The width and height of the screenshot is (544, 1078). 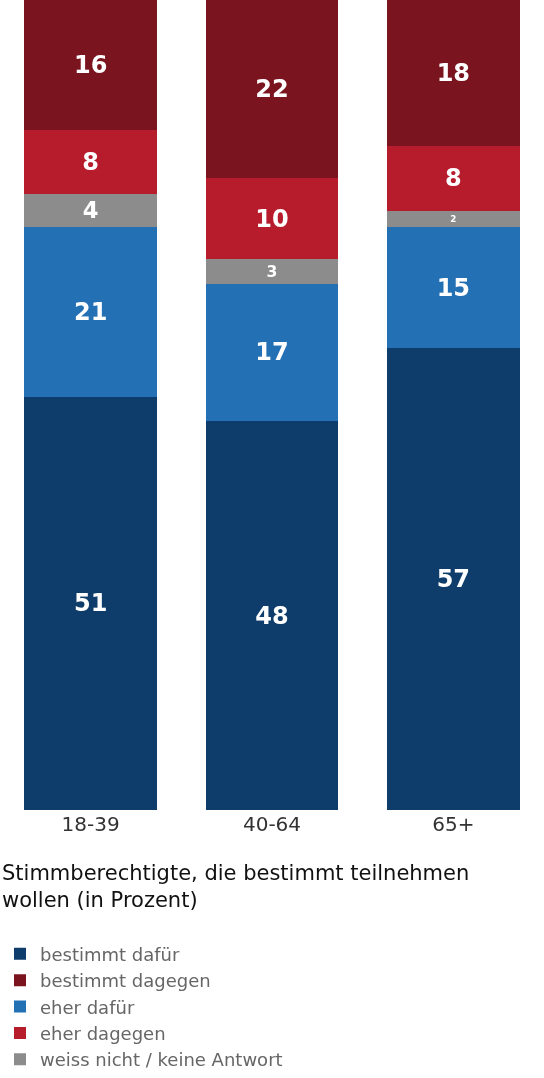 I want to click on legend-label: weiss nicht / keine Antwort, so click(x=161, y=1060).